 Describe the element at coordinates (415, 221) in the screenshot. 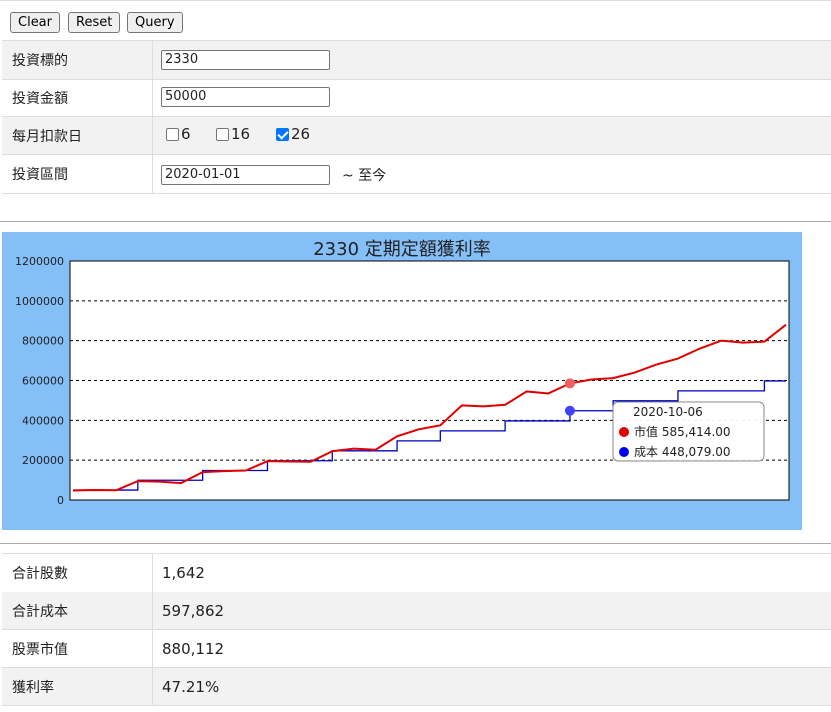

I see `divider-top` at that location.